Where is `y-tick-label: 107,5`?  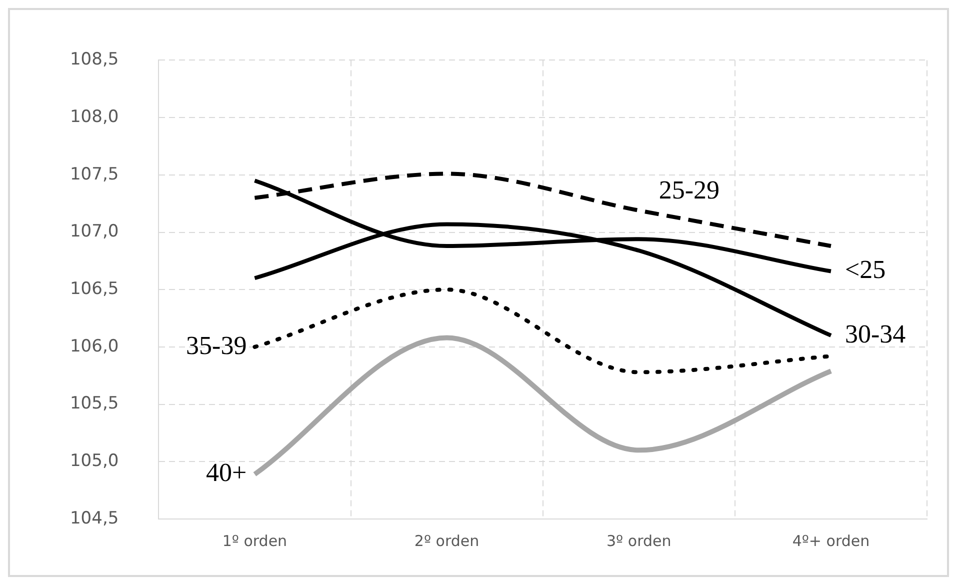 y-tick-label: 107,5 is located at coordinates (94, 174).